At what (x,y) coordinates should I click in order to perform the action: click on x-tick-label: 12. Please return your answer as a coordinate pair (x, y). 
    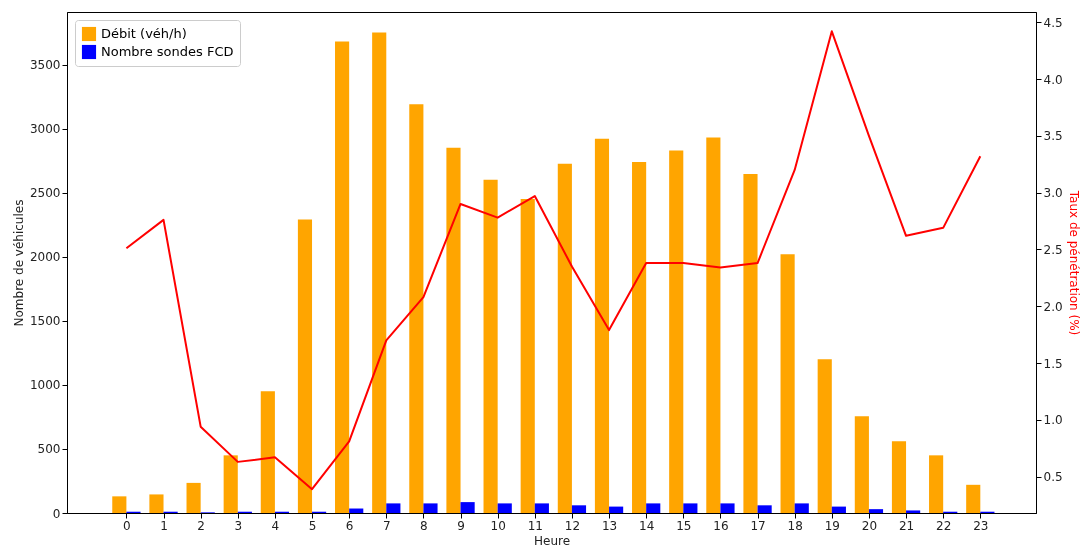
    Looking at the image, I should click on (572, 525).